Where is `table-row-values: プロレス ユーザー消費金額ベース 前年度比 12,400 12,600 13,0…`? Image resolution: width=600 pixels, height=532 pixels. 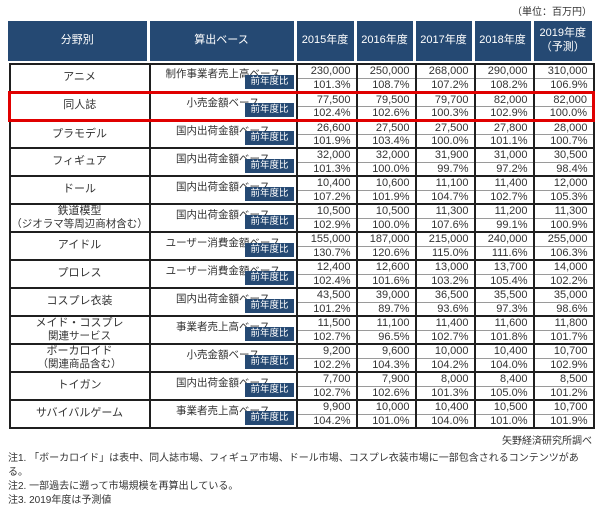 table-row-values: プロレス ユーザー消費金額ベース 前年度比 12,400 12,600 13,0… is located at coordinates (301, 274).